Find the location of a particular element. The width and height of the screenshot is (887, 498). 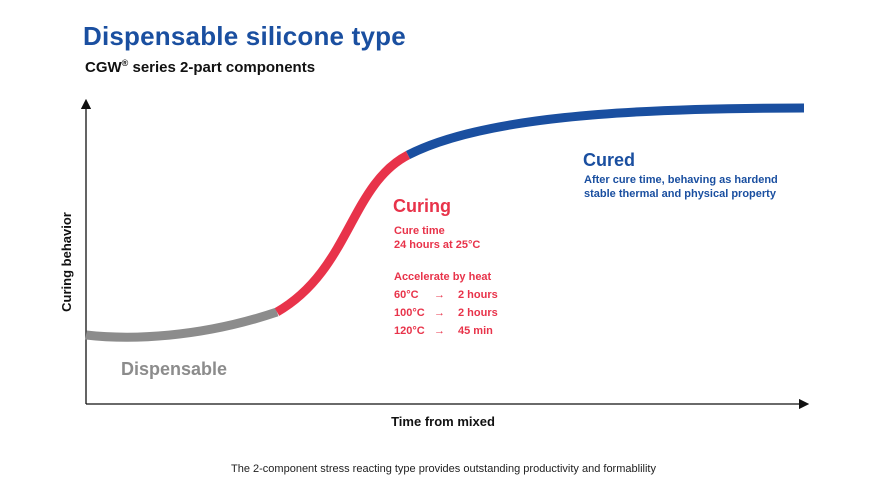

heat-row-2-temp: 100°C is located at coordinates (409, 313).